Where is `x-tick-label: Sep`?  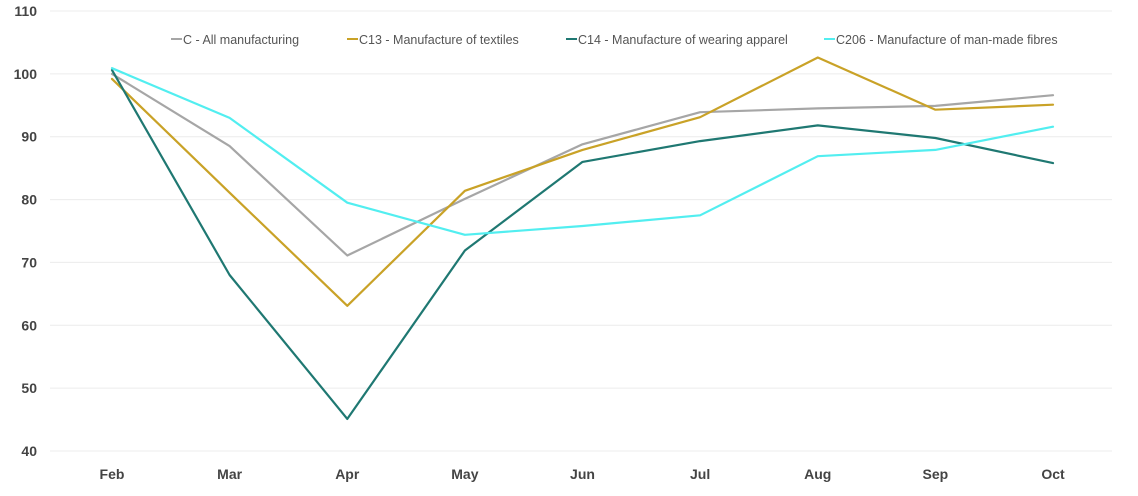
x-tick-label: Sep is located at coordinates (936, 474).